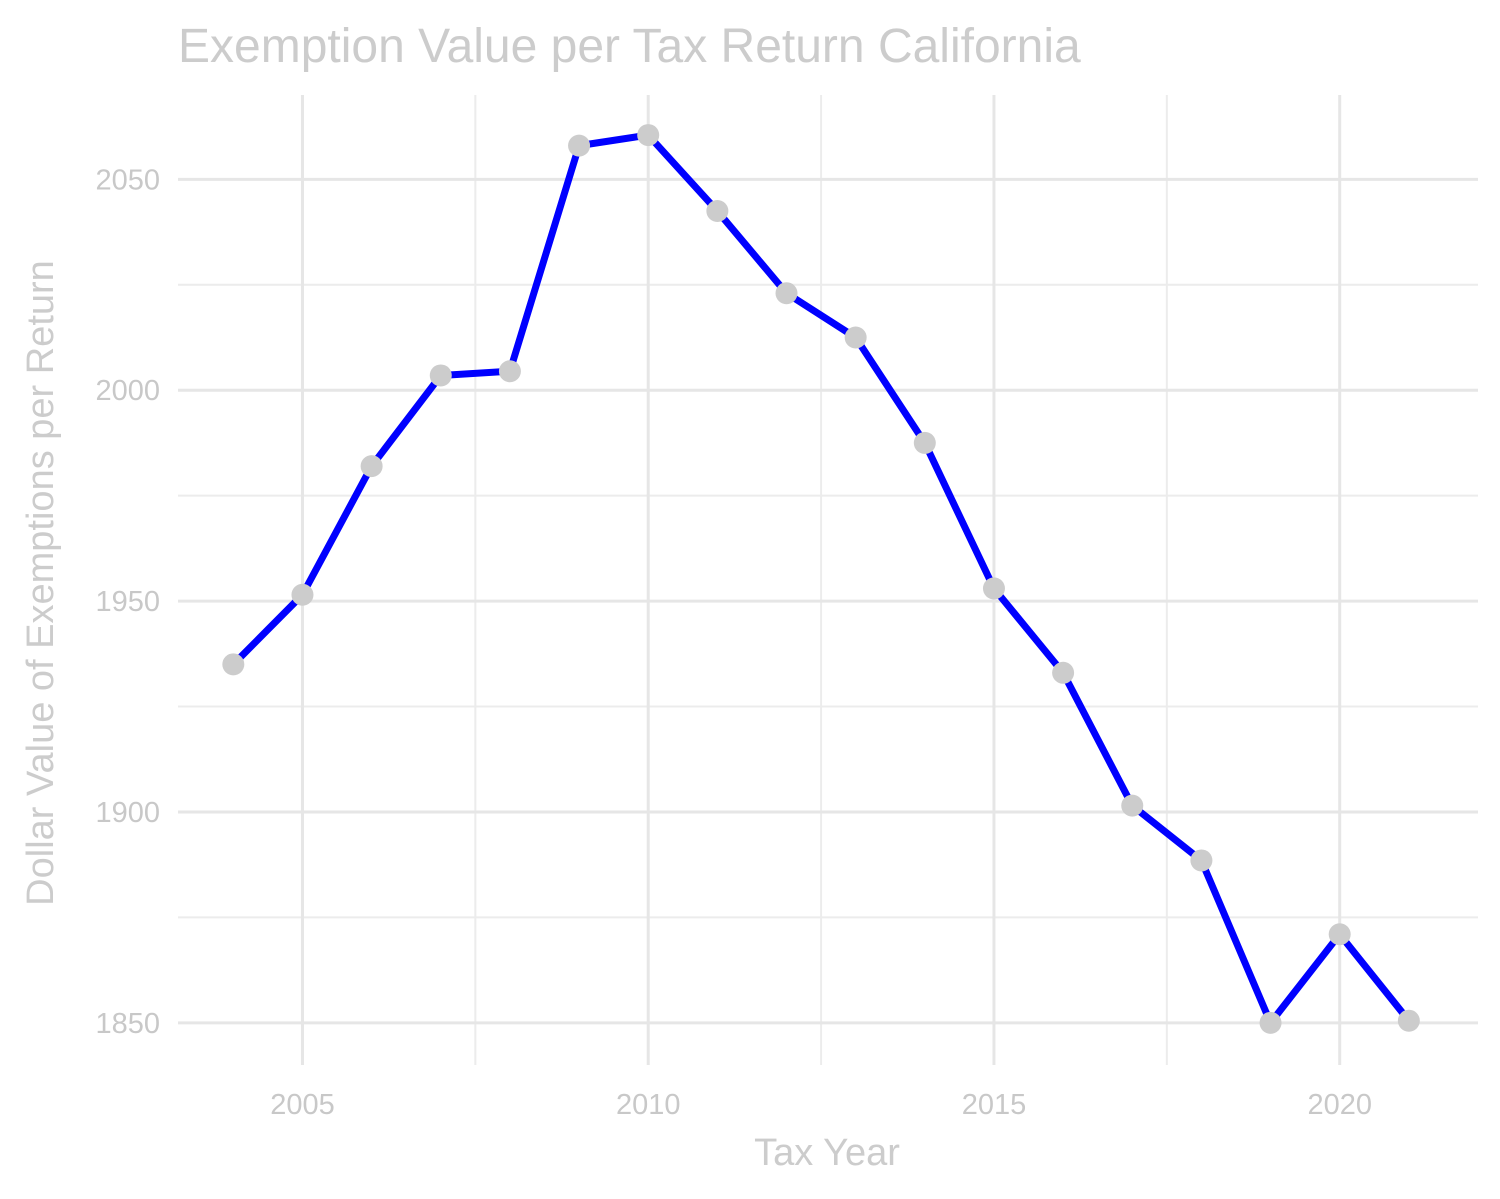  I want to click on x-tick-label: 2020, so click(1339, 1105).